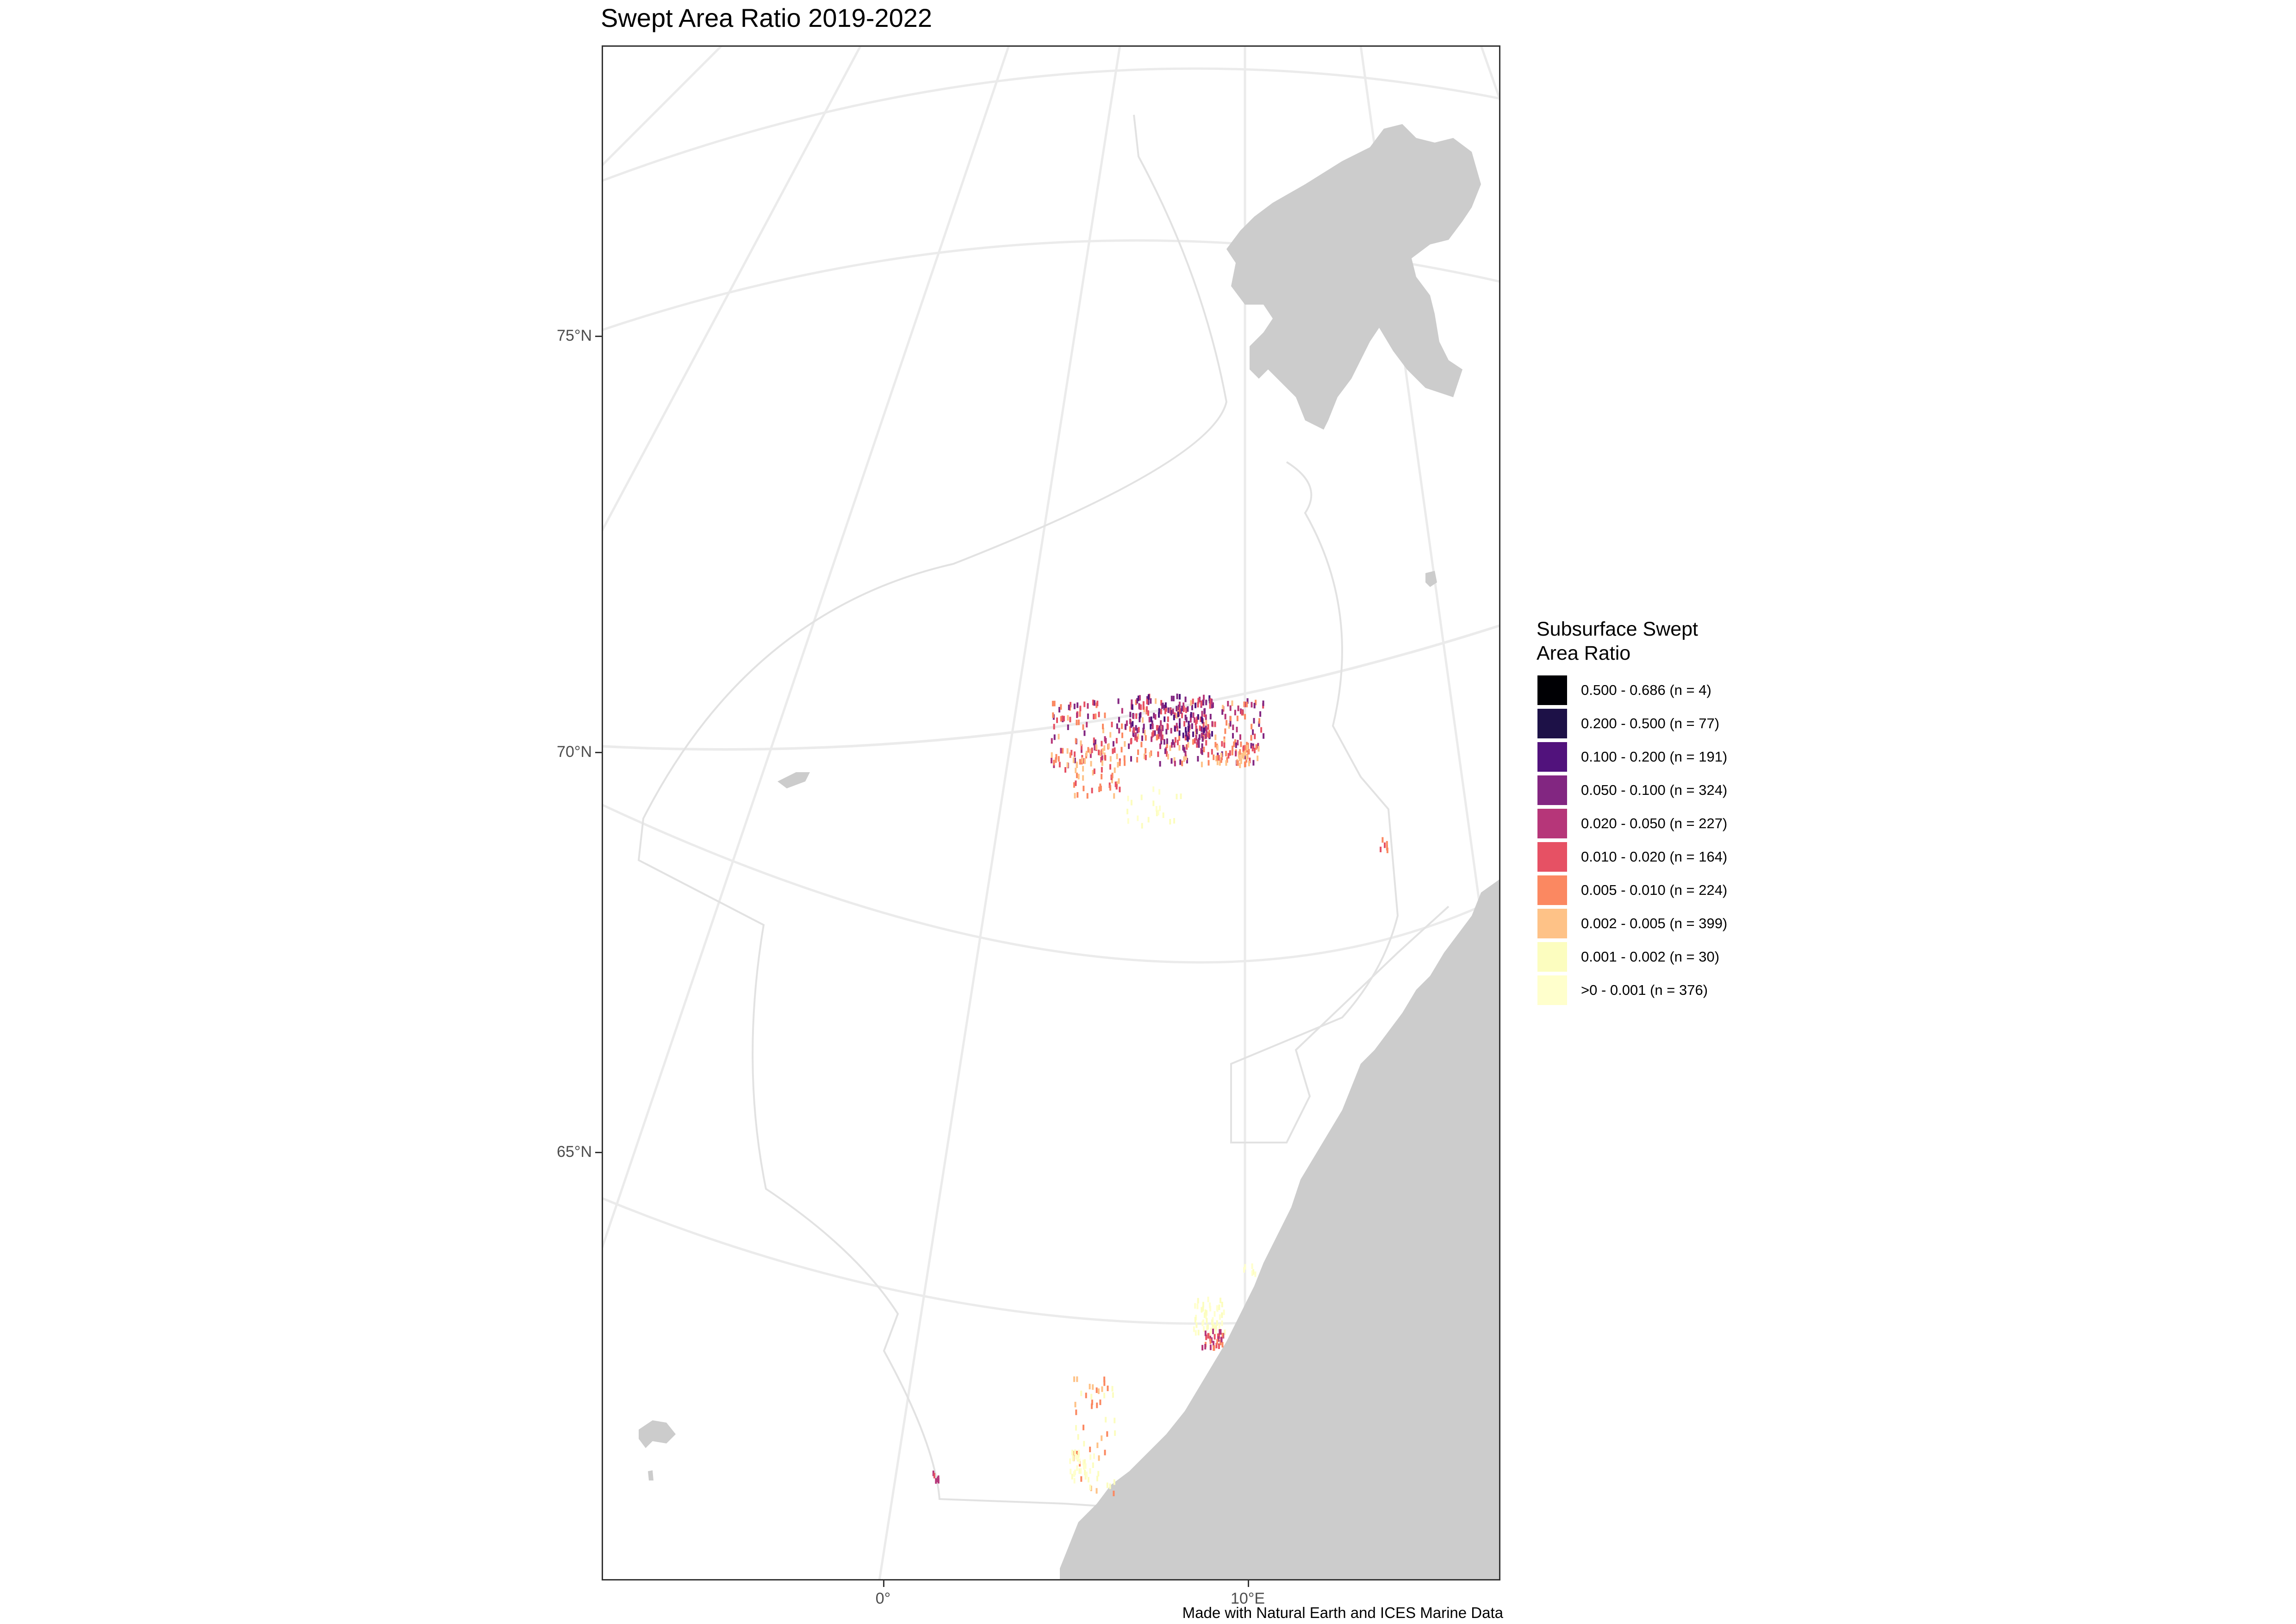  I want to click on y-tick-65n, so click(598, 1152).